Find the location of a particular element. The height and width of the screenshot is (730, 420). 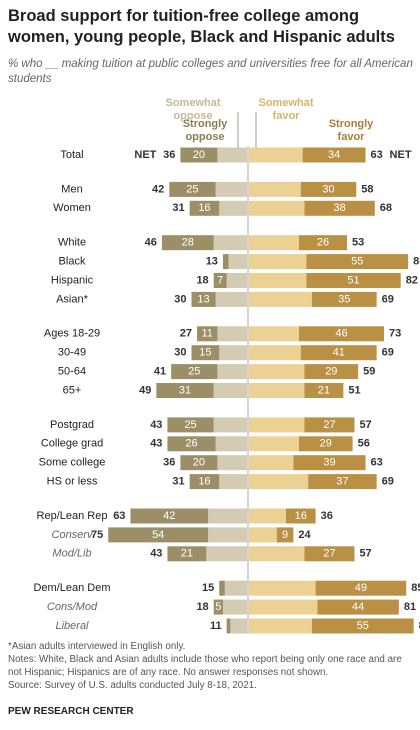

data-label: 49 is located at coordinates (361, 588).